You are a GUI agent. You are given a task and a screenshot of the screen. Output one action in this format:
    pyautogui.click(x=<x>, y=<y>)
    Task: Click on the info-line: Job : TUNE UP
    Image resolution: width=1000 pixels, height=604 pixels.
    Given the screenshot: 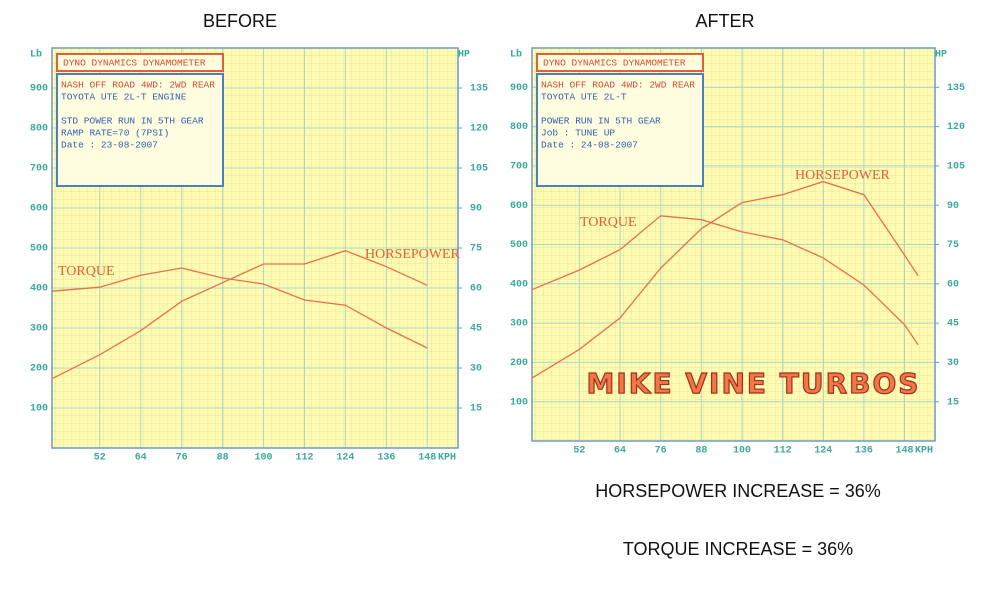 What is the action you would take?
    pyautogui.click(x=578, y=133)
    